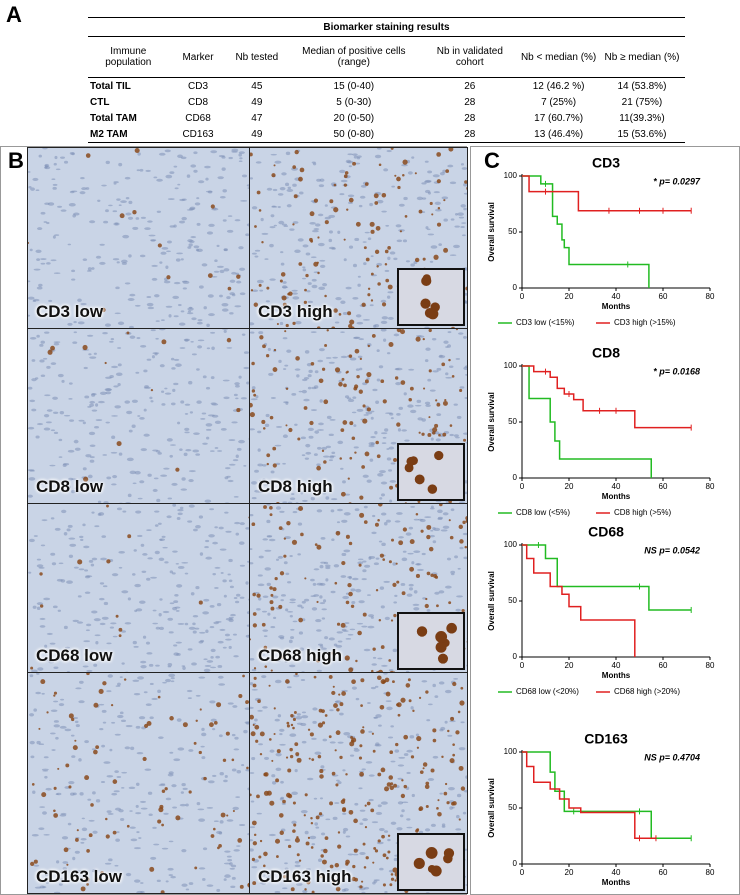 The image size is (740, 895). What do you see at coordinates (569, 665) in the screenshot?
I see `x-tick-label: 20` at bounding box center [569, 665].